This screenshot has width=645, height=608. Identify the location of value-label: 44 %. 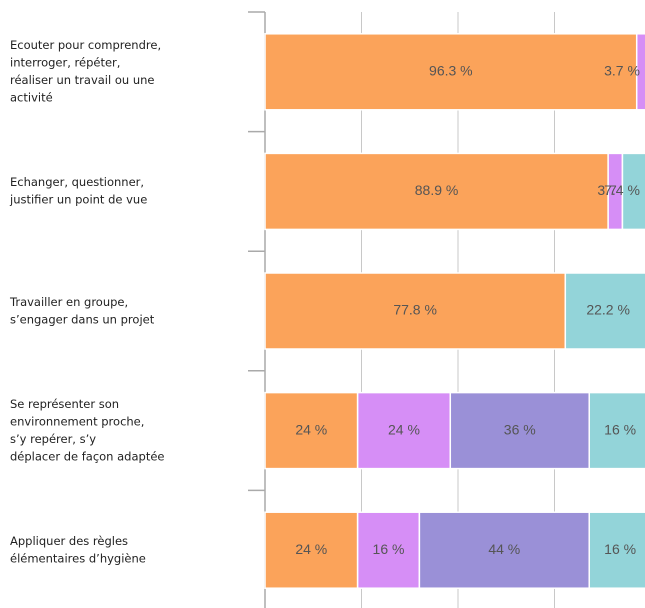
(504, 549).